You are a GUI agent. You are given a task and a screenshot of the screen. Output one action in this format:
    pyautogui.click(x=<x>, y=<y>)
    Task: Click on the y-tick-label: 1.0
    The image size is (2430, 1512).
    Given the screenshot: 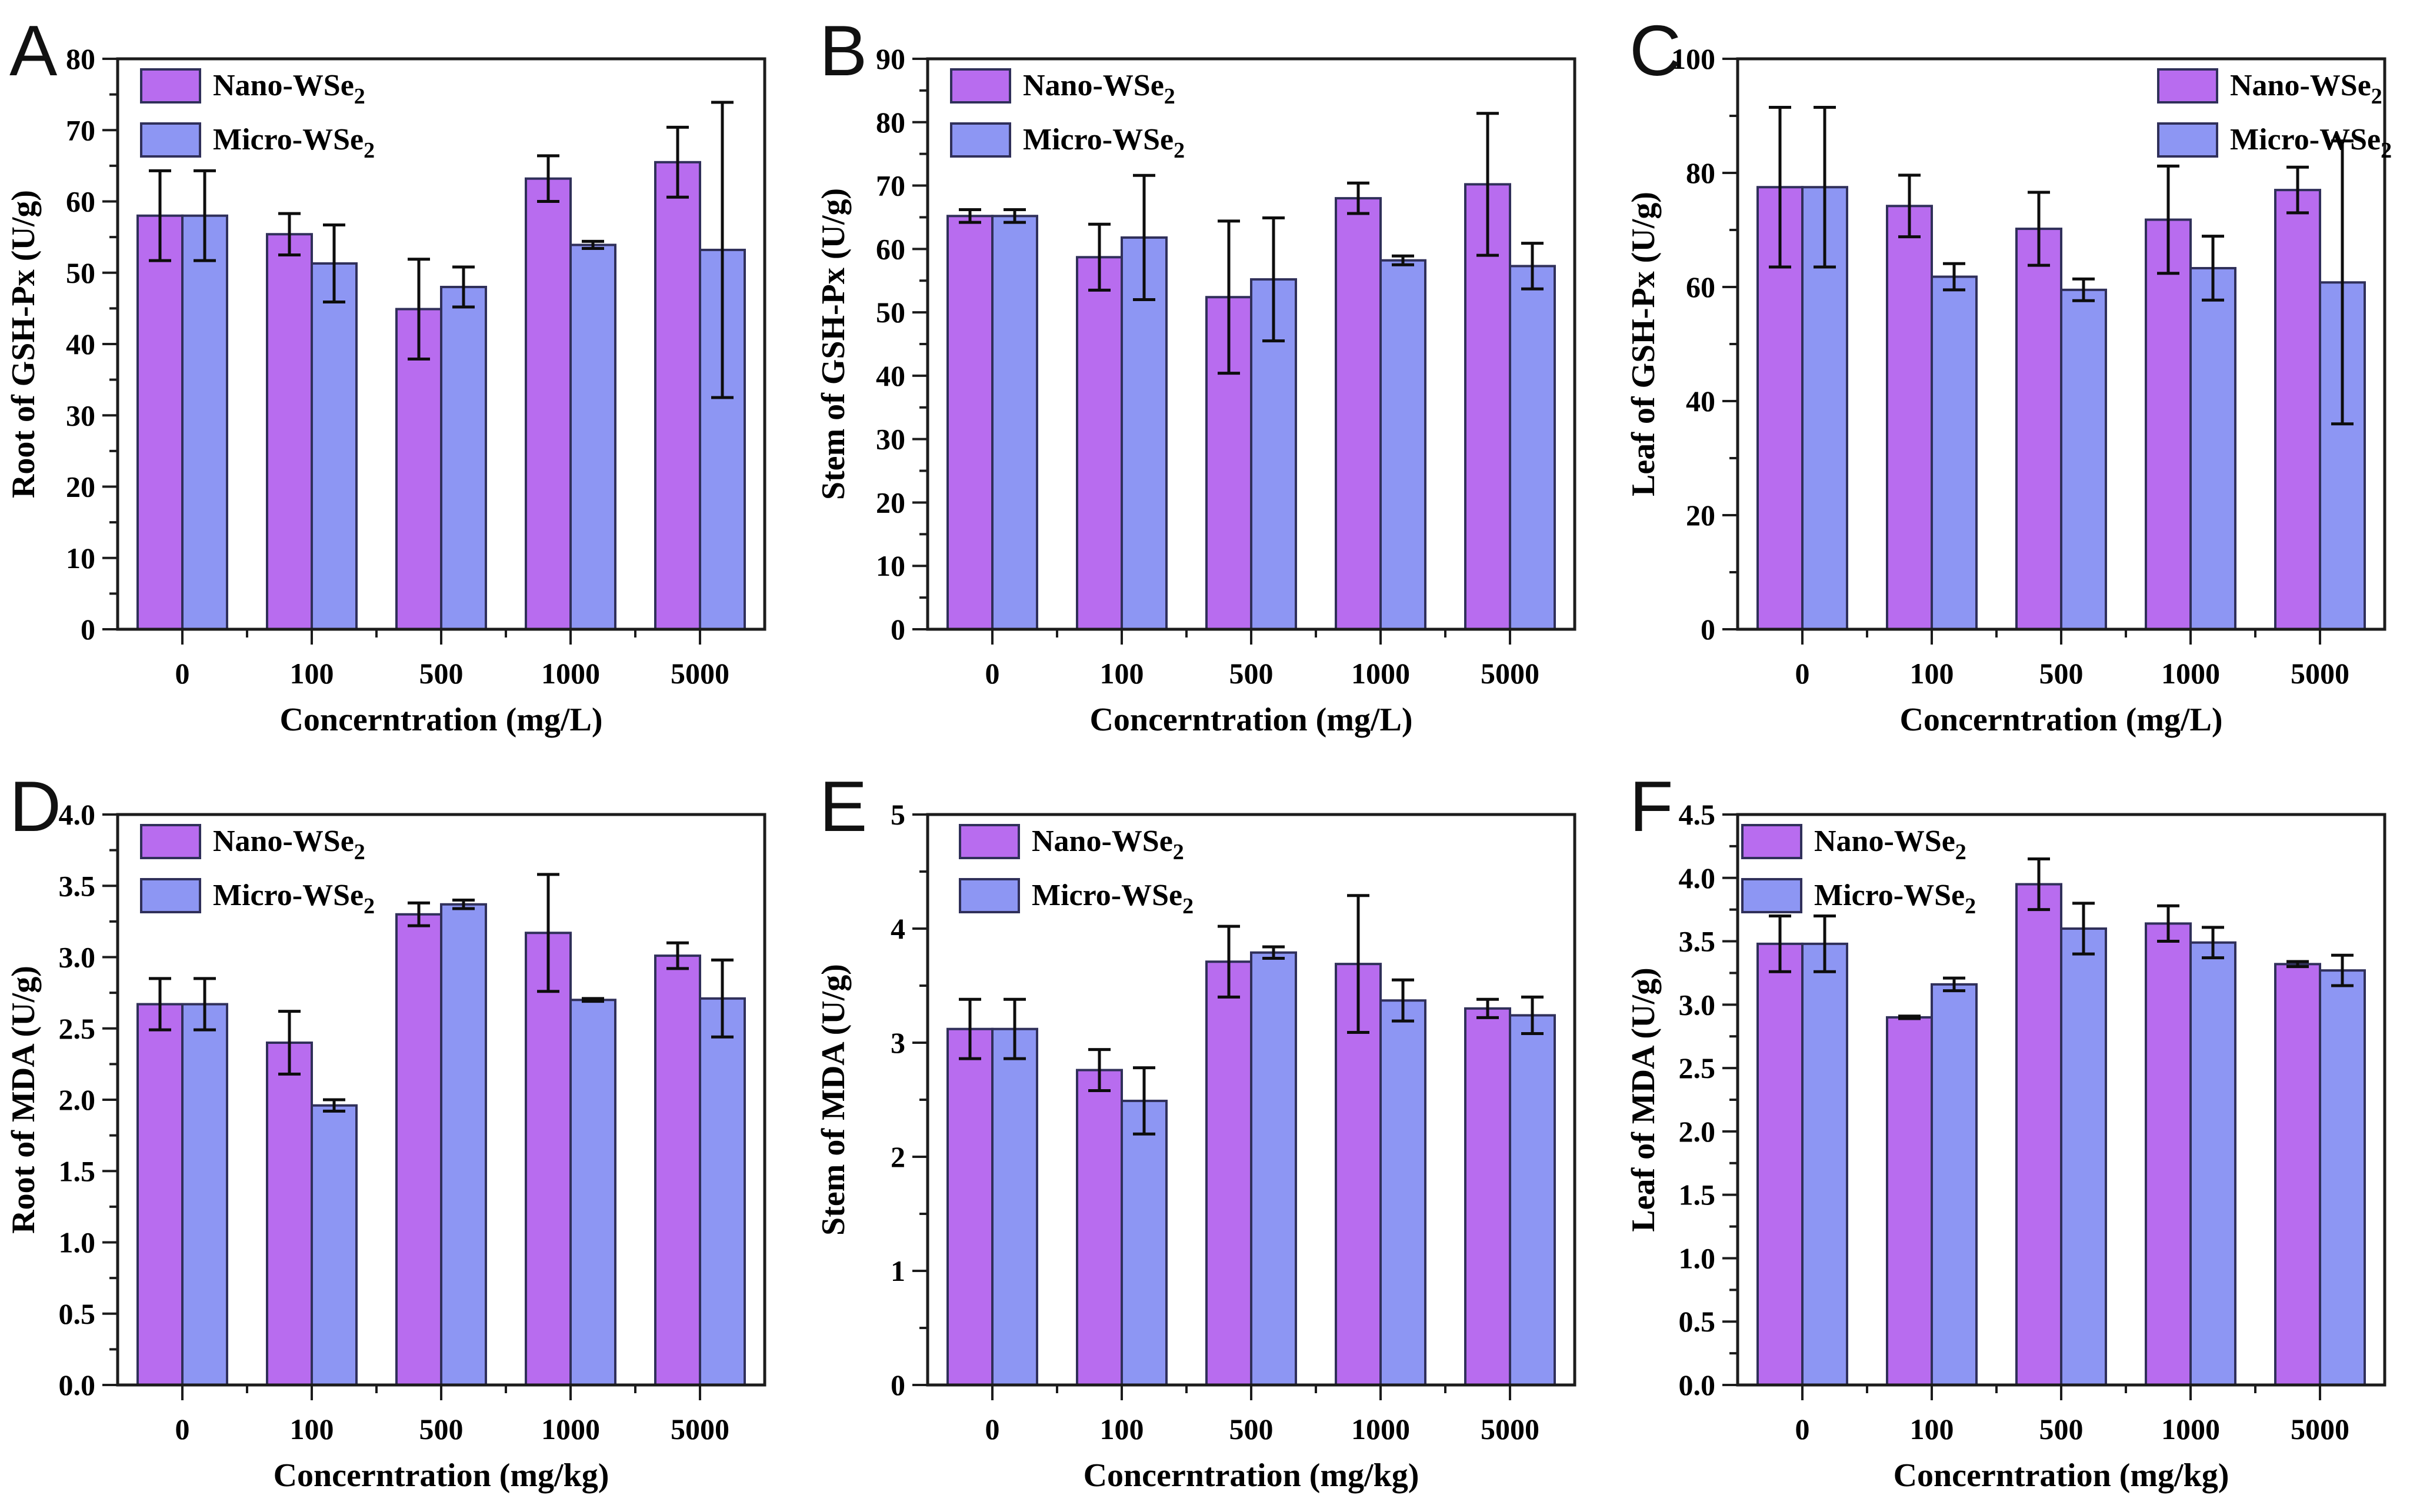 What is the action you would take?
    pyautogui.click(x=1697, y=1257)
    